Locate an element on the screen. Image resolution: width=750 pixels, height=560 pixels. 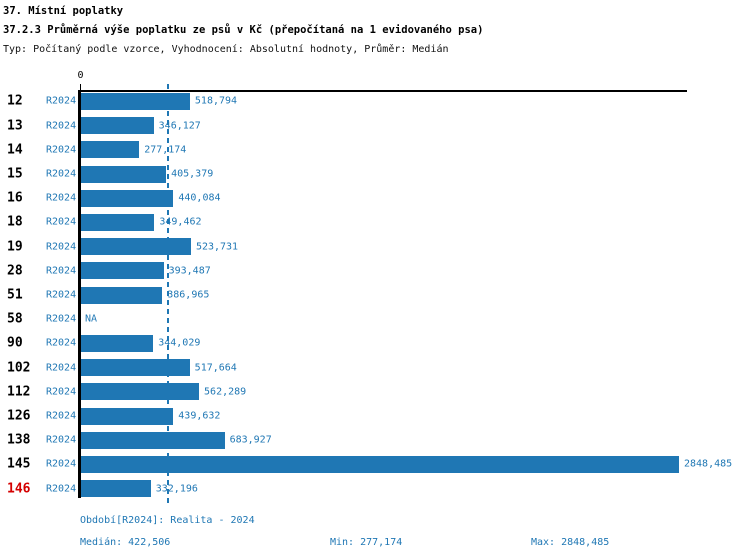
row-category-label: 138 is located at coordinates (19, 440).